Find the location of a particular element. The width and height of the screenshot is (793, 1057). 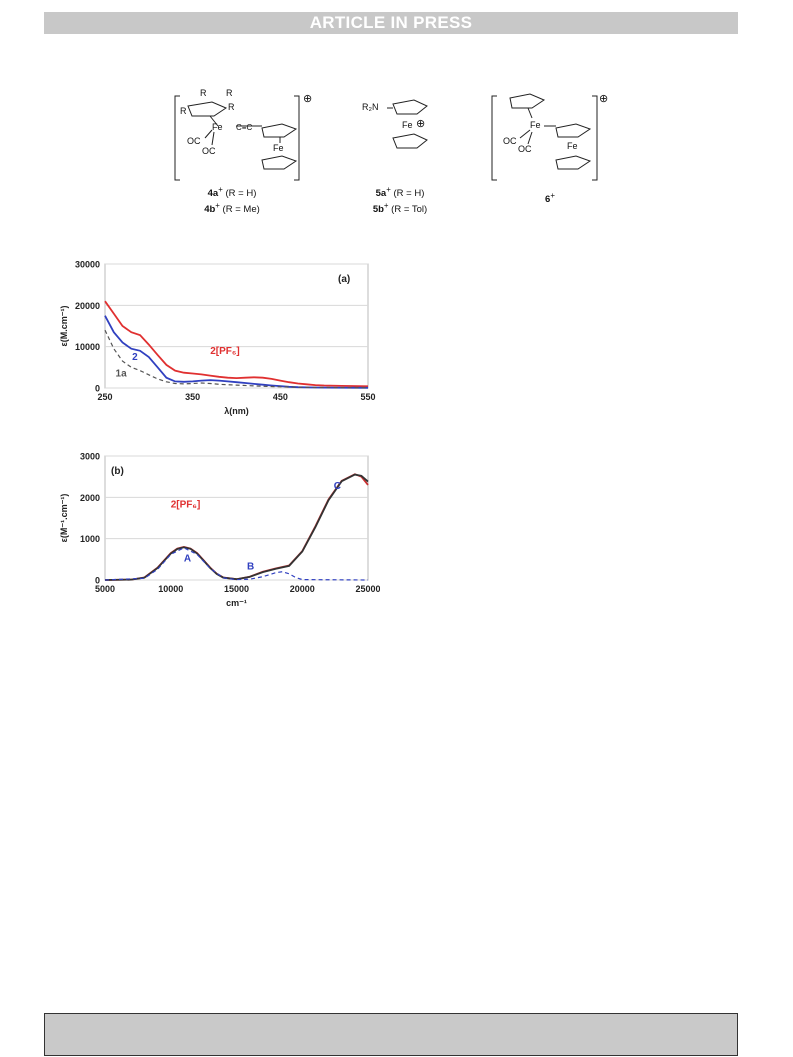

alkyne-group: C≡C is located at coordinates (244, 127).